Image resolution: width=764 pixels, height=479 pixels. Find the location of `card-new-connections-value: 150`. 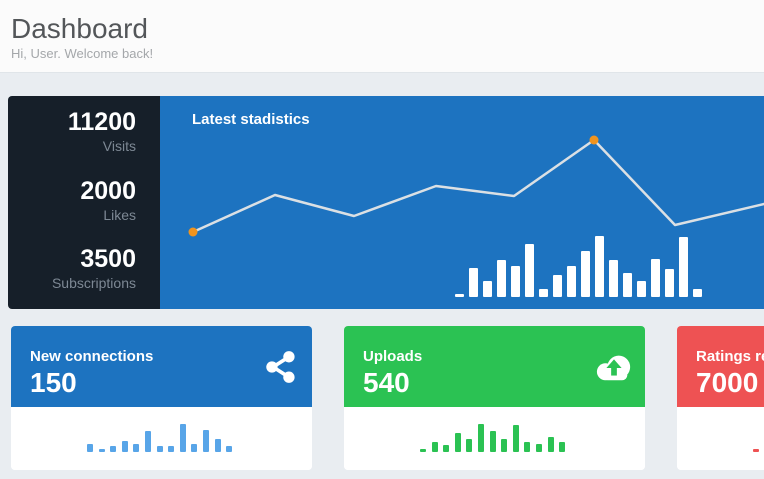

card-new-connections-value: 150 is located at coordinates (53, 382).